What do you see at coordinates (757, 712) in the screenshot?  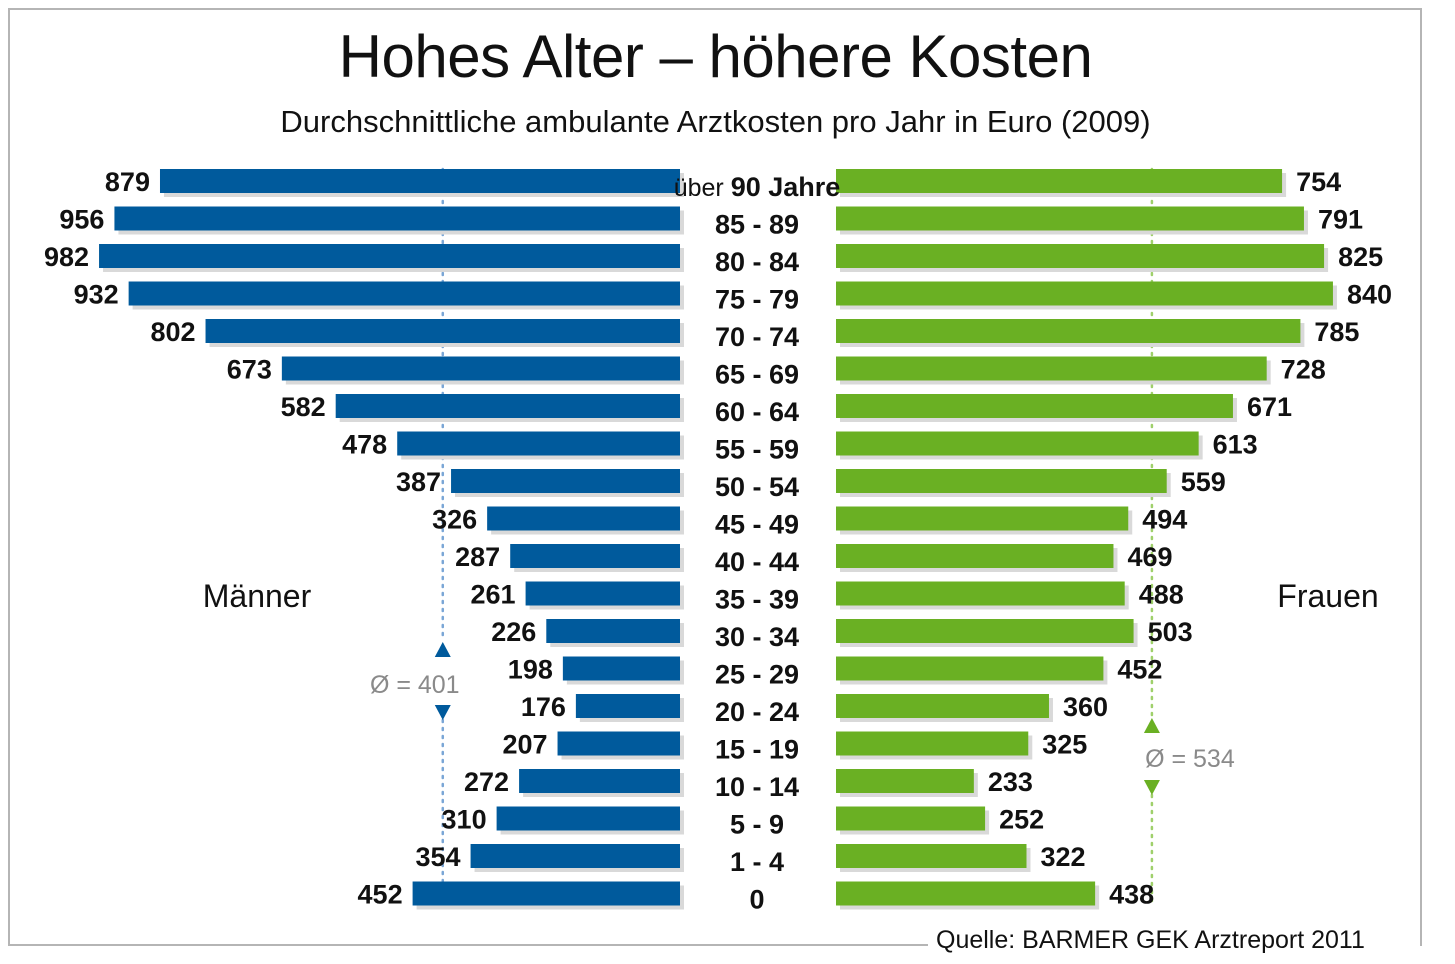 I see `age-group-label: 20 - 24` at bounding box center [757, 712].